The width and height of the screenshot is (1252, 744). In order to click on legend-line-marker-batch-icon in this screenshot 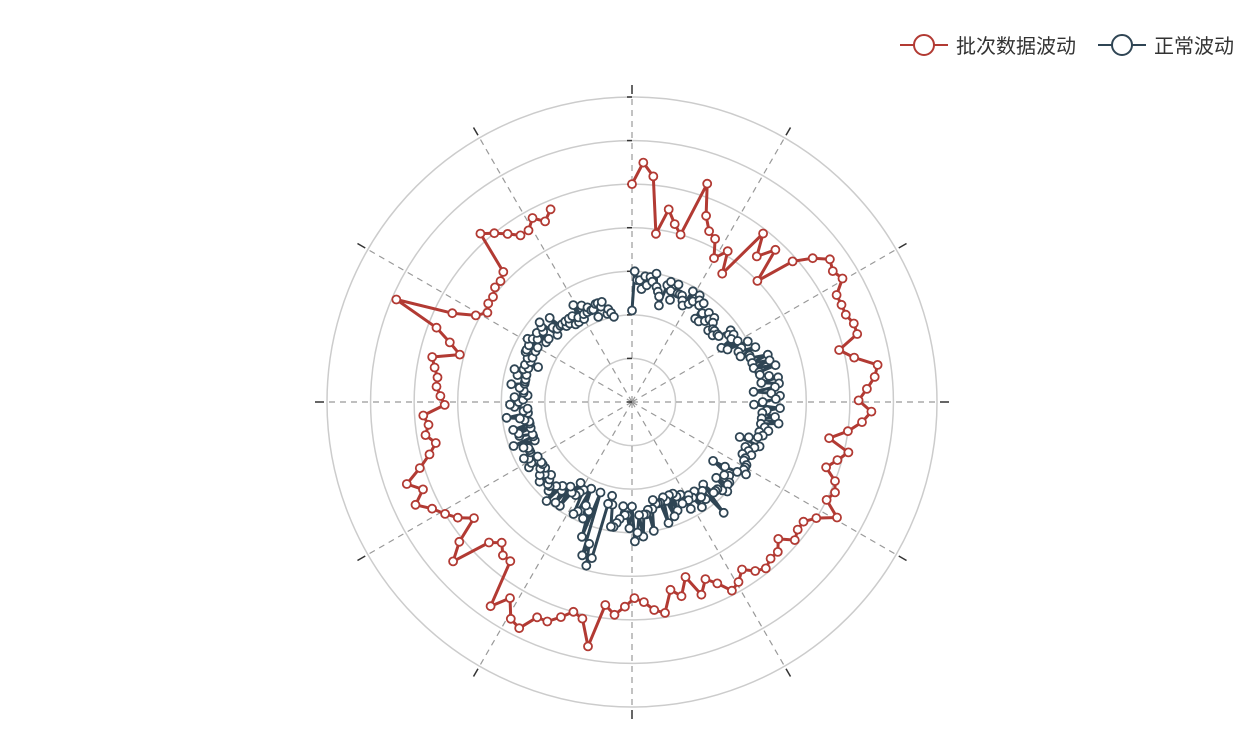, I will do `click(924, 44)`.